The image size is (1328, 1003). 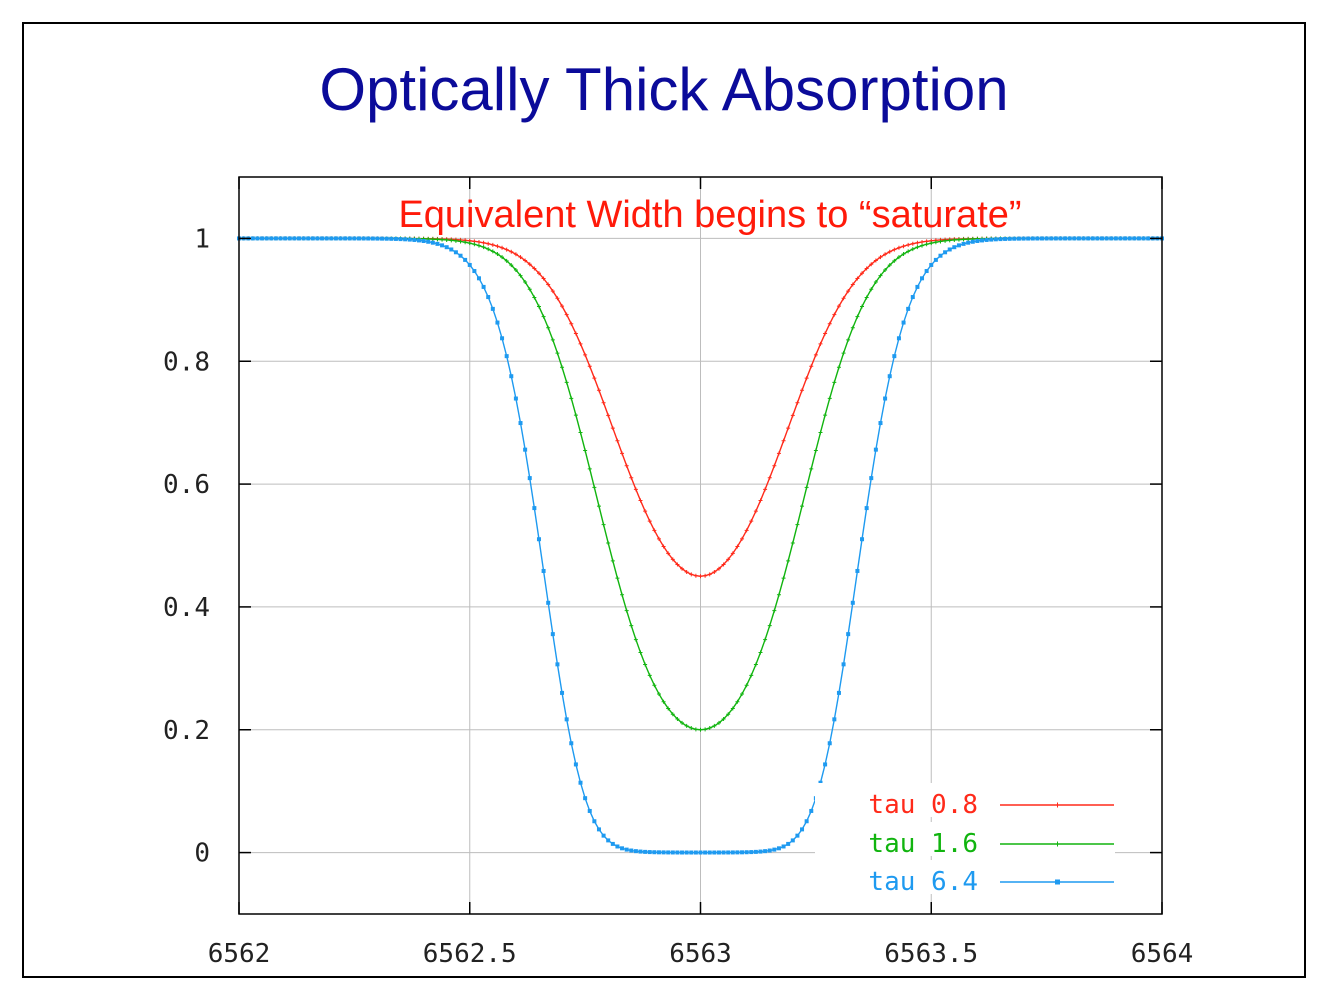 What do you see at coordinates (239, 954) in the screenshot?
I see `x-tick-label: 6562` at bounding box center [239, 954].